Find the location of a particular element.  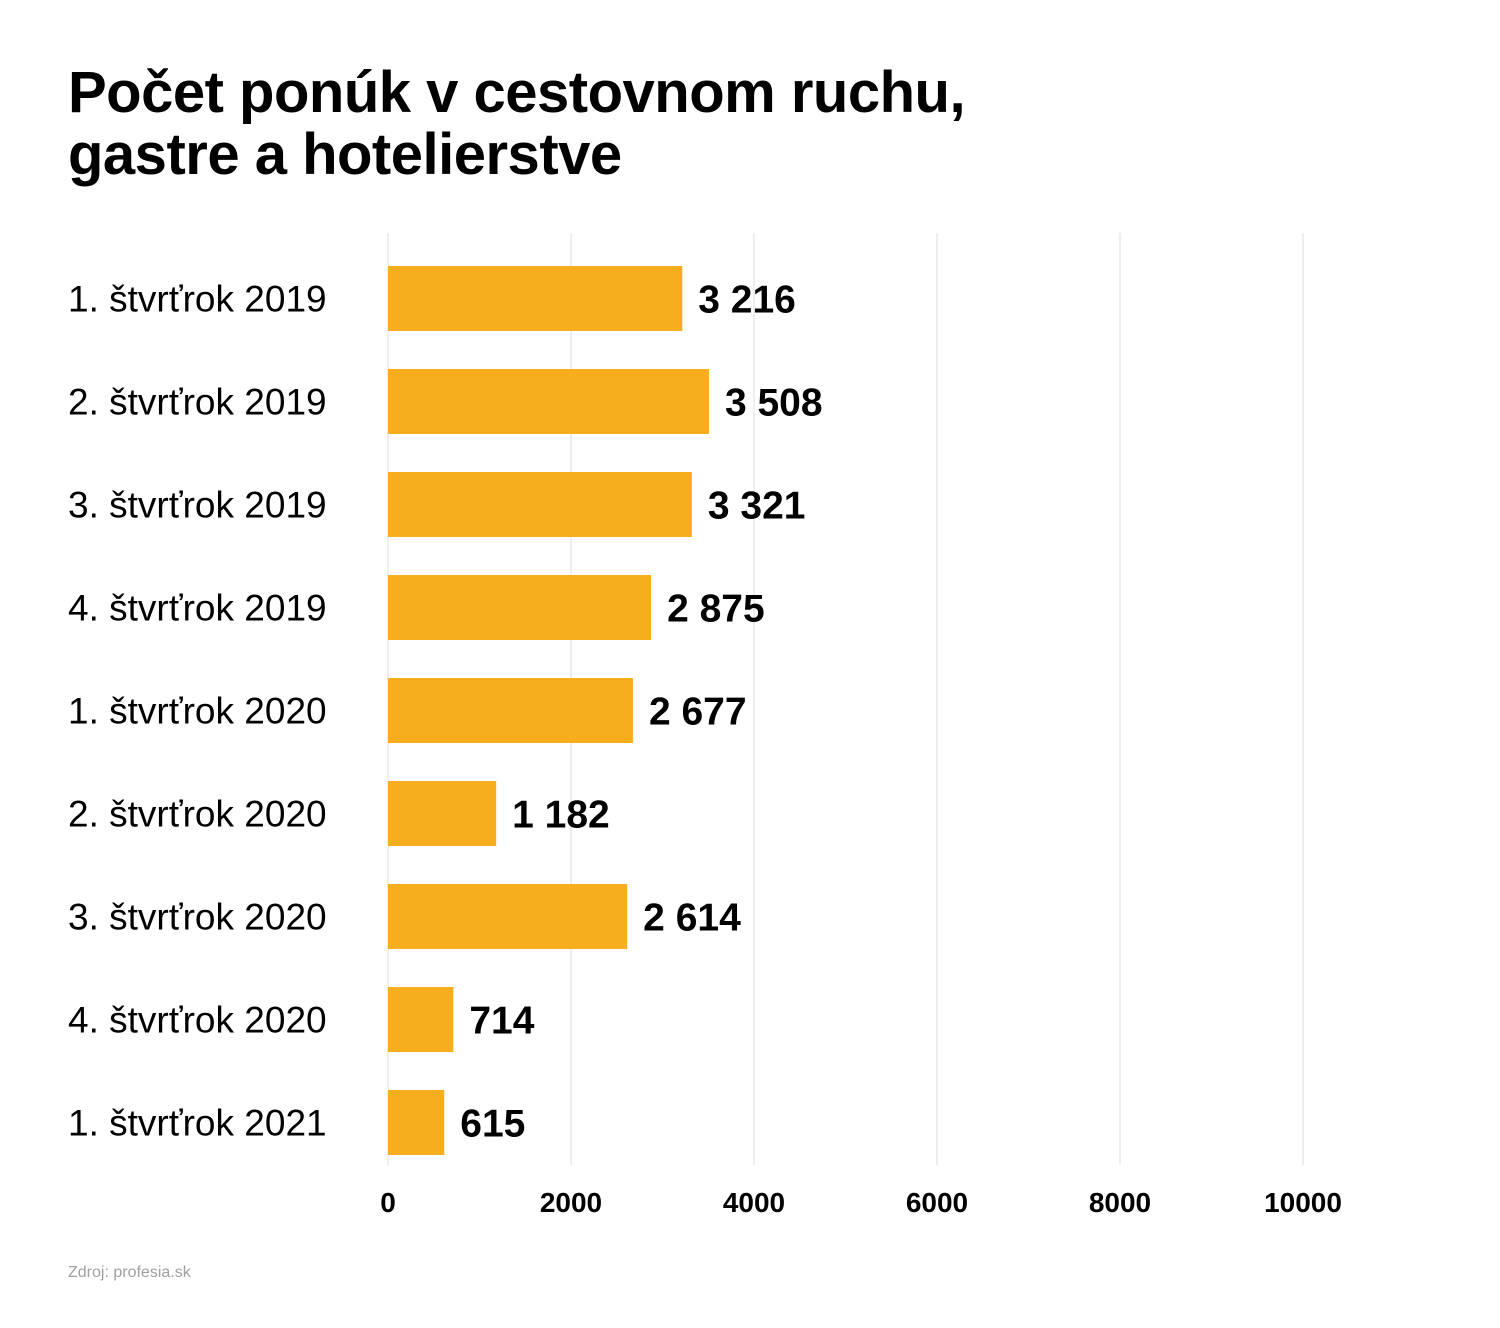

category-label: 1. štvrťrok 2021 is located at coordinates (197, 1123).